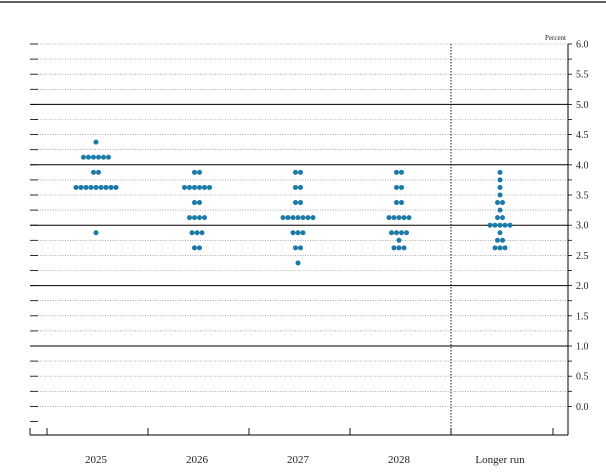 The image size is (606, 472). What do you see at coordinates (582, 45) in the screenshot?
I see `y-tick-label: 6.0` at bounding box center [582, 45].